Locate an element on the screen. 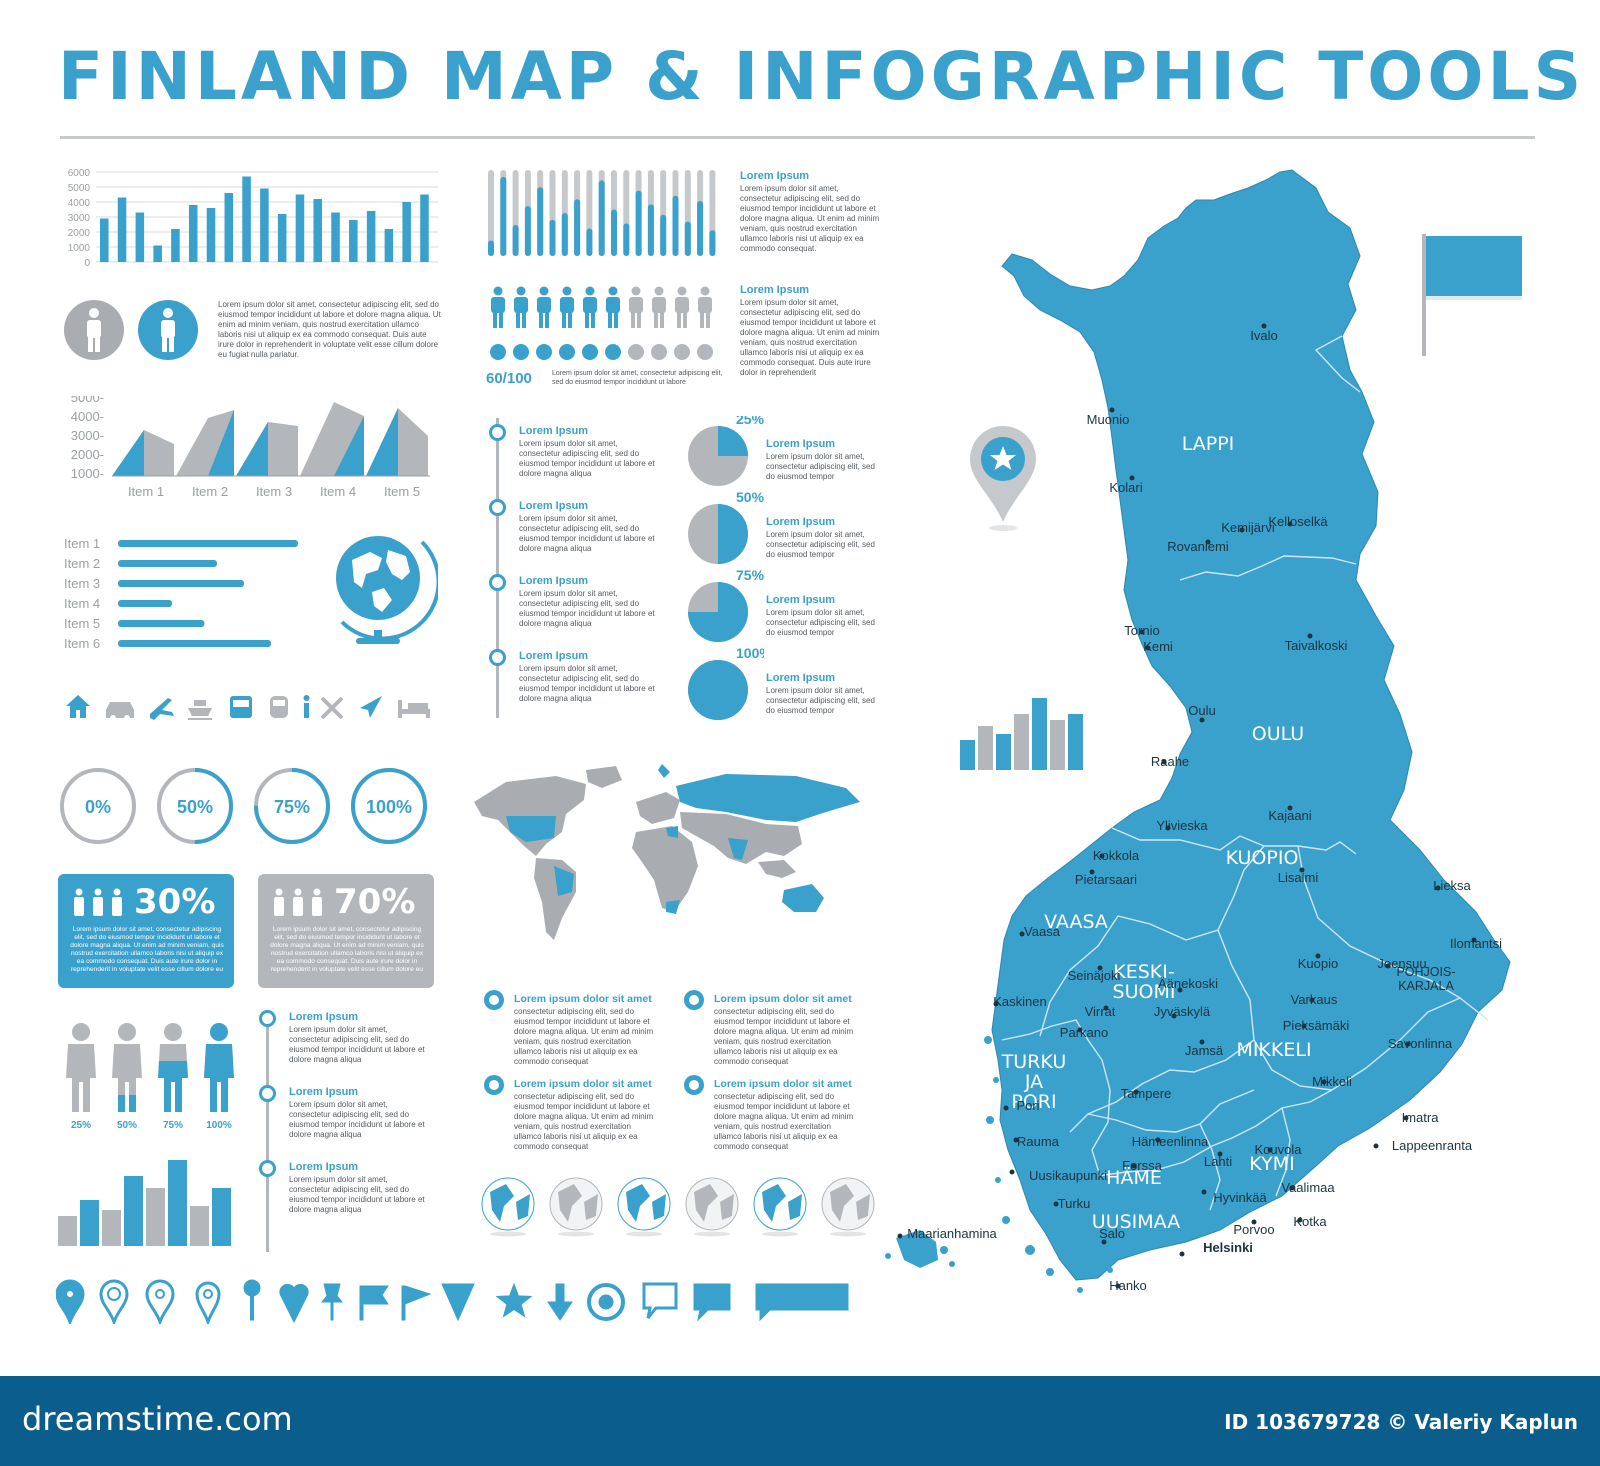 This screenshot has height=1466, width=1600. bar-label: Item 4 is located at coordinates (82, 603).